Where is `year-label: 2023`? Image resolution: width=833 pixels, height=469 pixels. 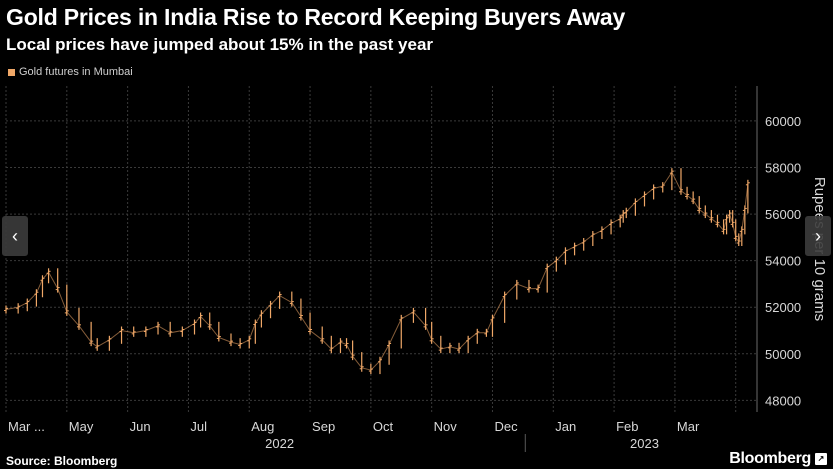 year-label: 2023 is located at coordinates (644, 443).